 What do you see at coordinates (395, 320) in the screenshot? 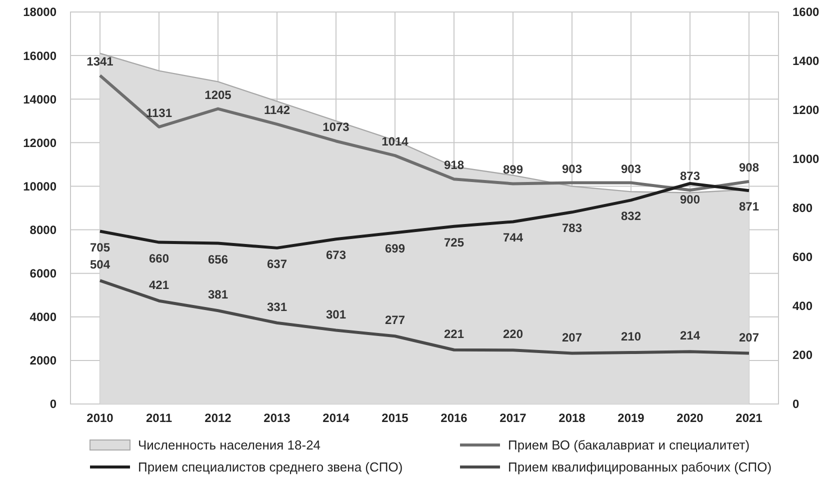
I see `data-label: 277` at bounding box center [395, 320].